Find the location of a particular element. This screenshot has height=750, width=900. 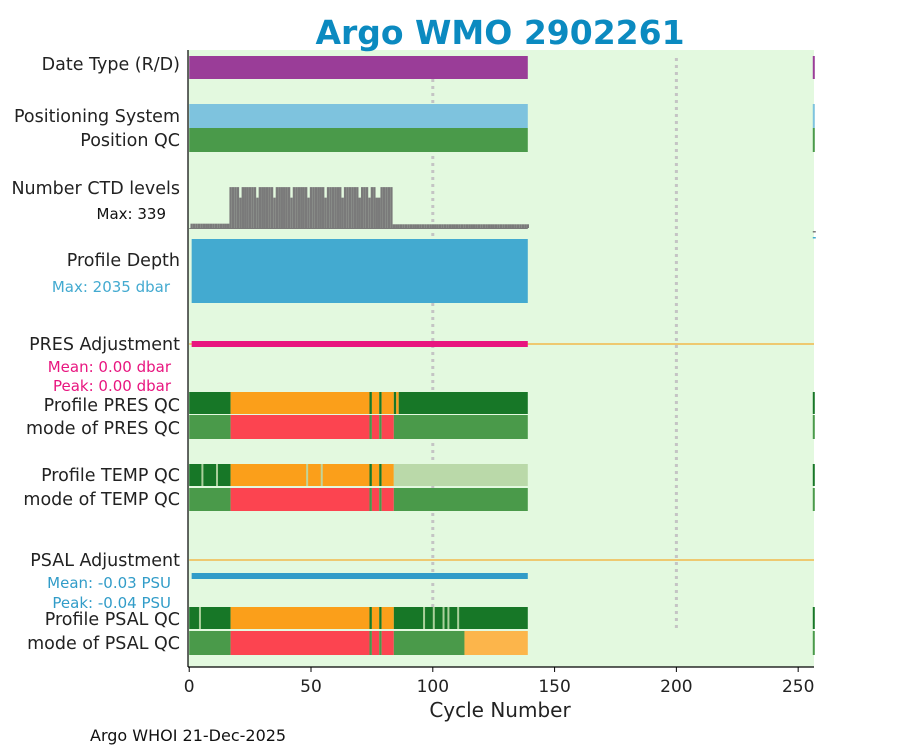

x-tick-label-200: 200 is located at coordinates (676, 687).